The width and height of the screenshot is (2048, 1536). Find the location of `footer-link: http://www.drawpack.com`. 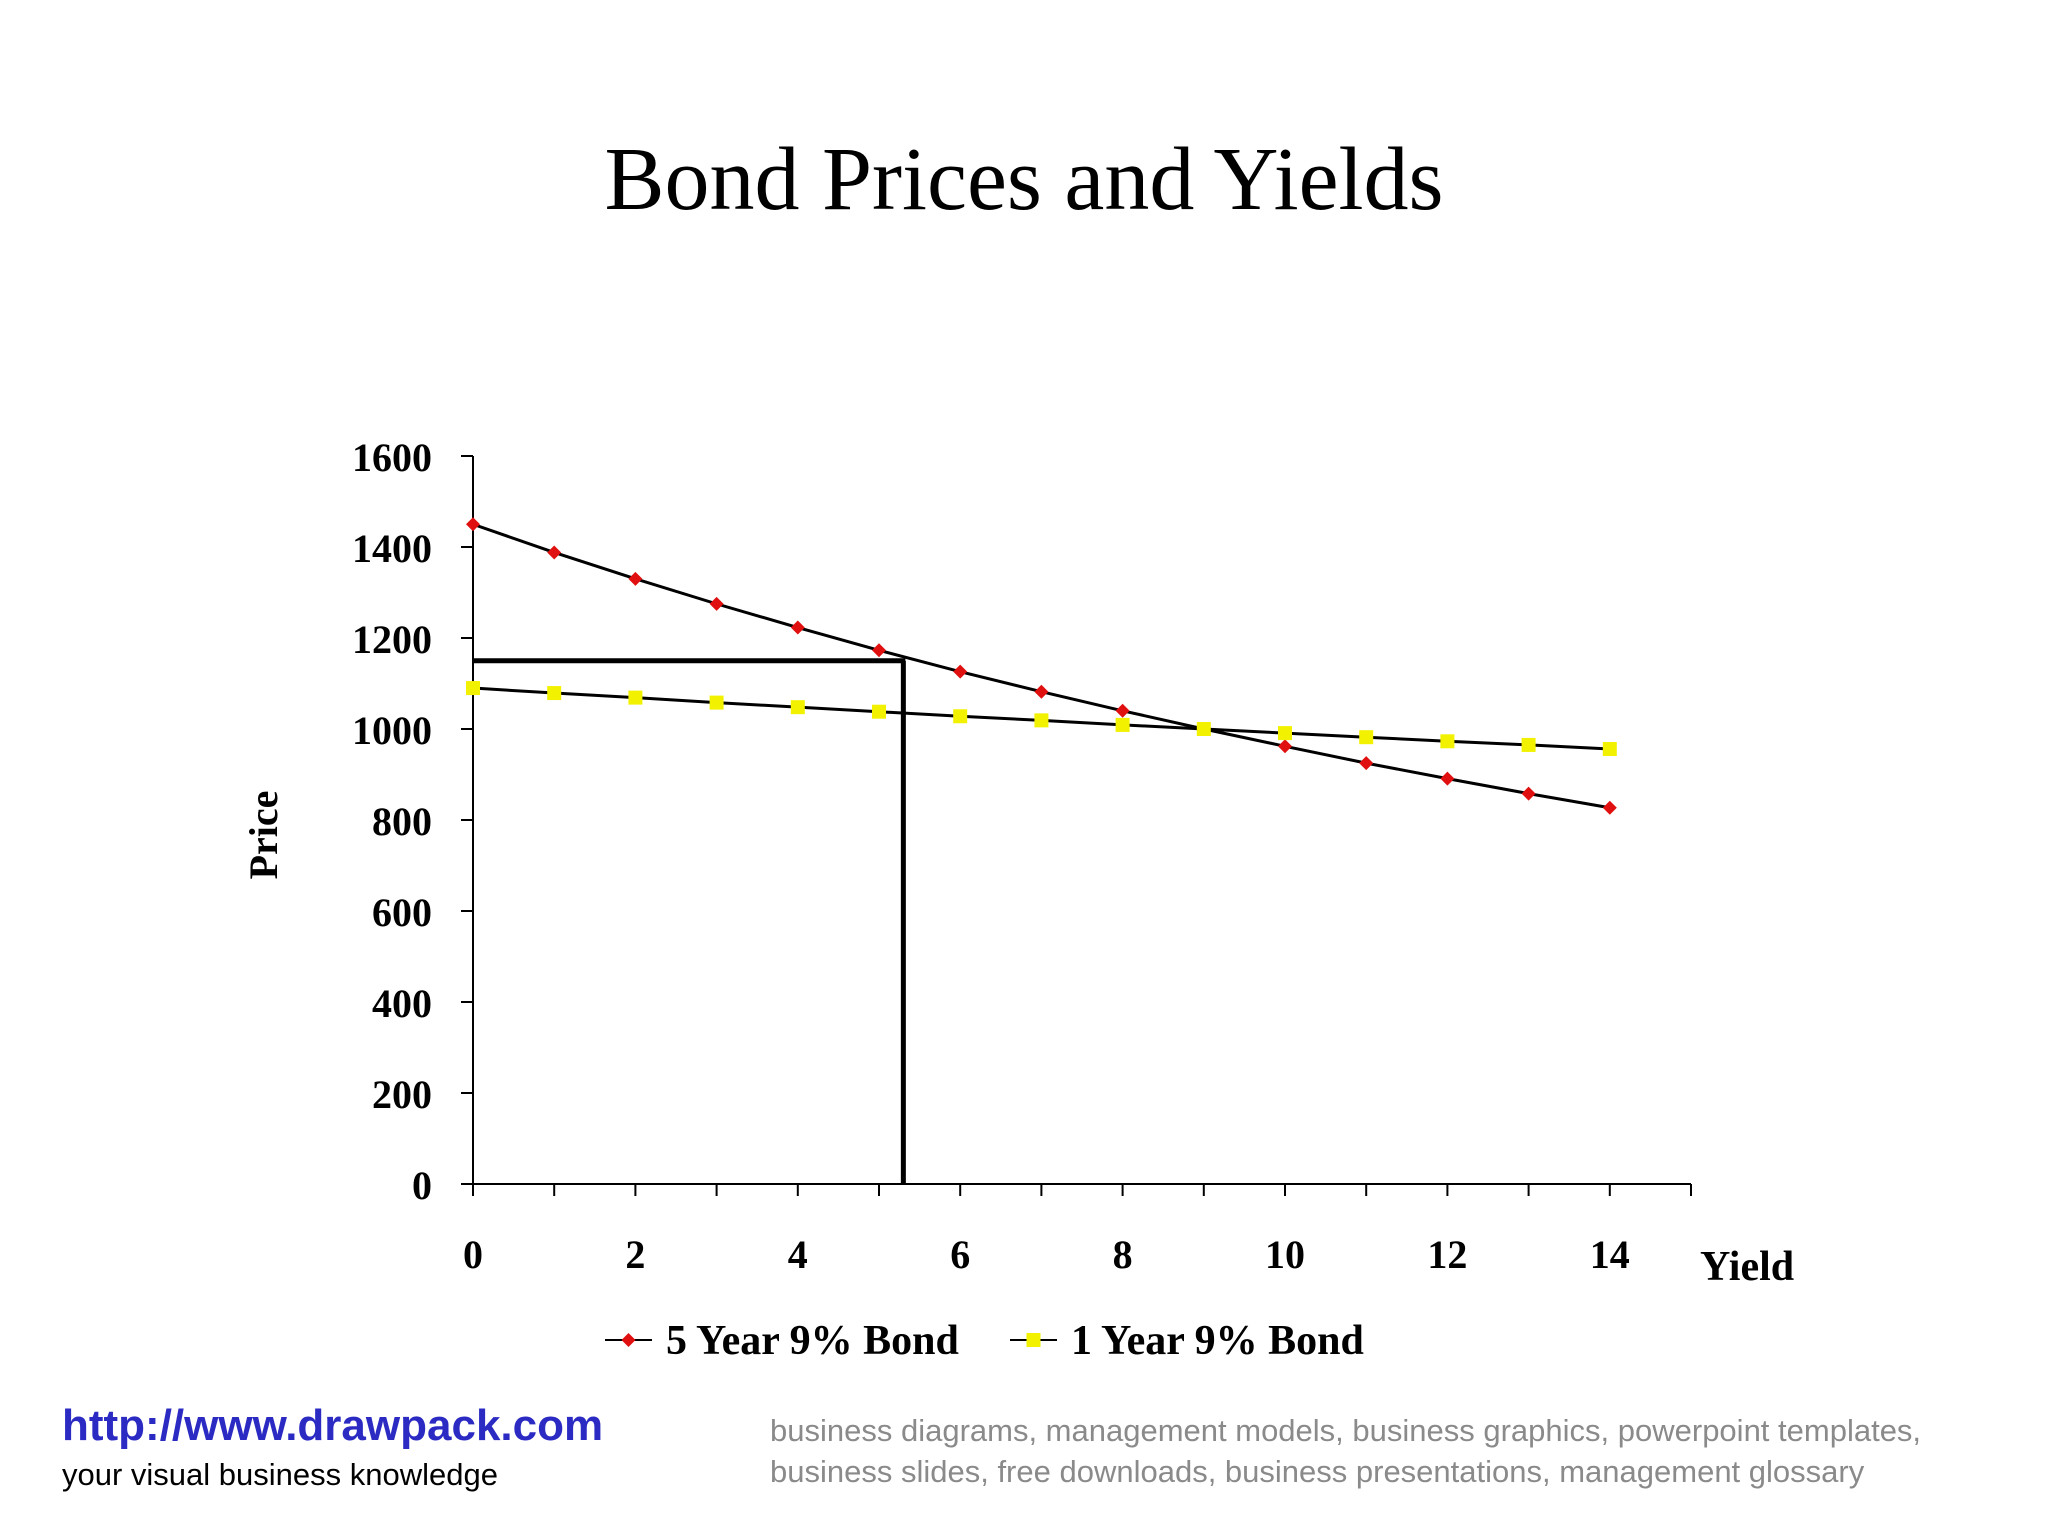

footer-link: http://www.drawpack.com is located at coordinates (333, 1425).